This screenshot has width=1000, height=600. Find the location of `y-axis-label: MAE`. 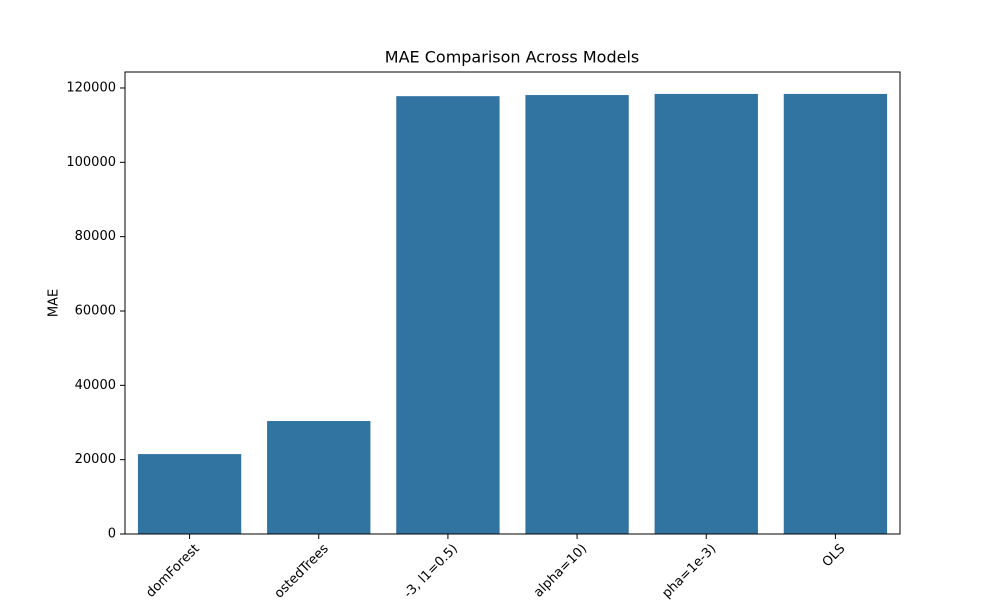

y-axis-label: MAE is located at coordinates (54, 303).